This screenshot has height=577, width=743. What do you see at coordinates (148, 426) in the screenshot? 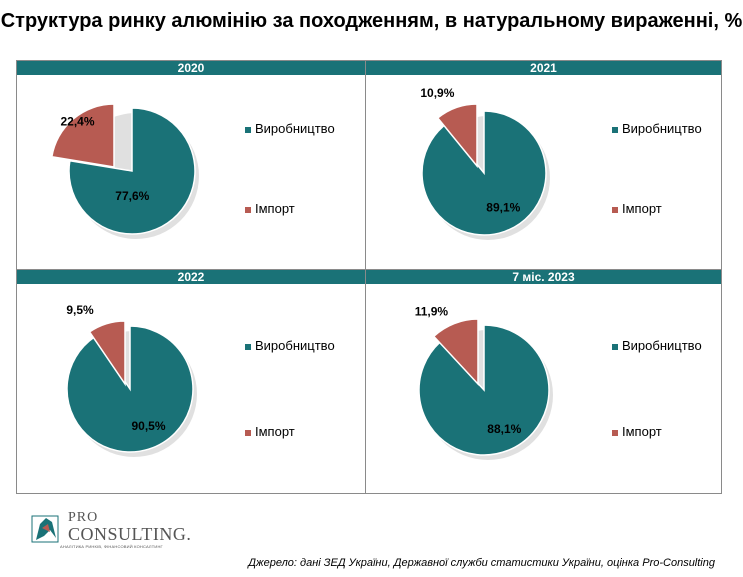
I see `data-label-production: 90,5%` at bounding box center [148, 426].